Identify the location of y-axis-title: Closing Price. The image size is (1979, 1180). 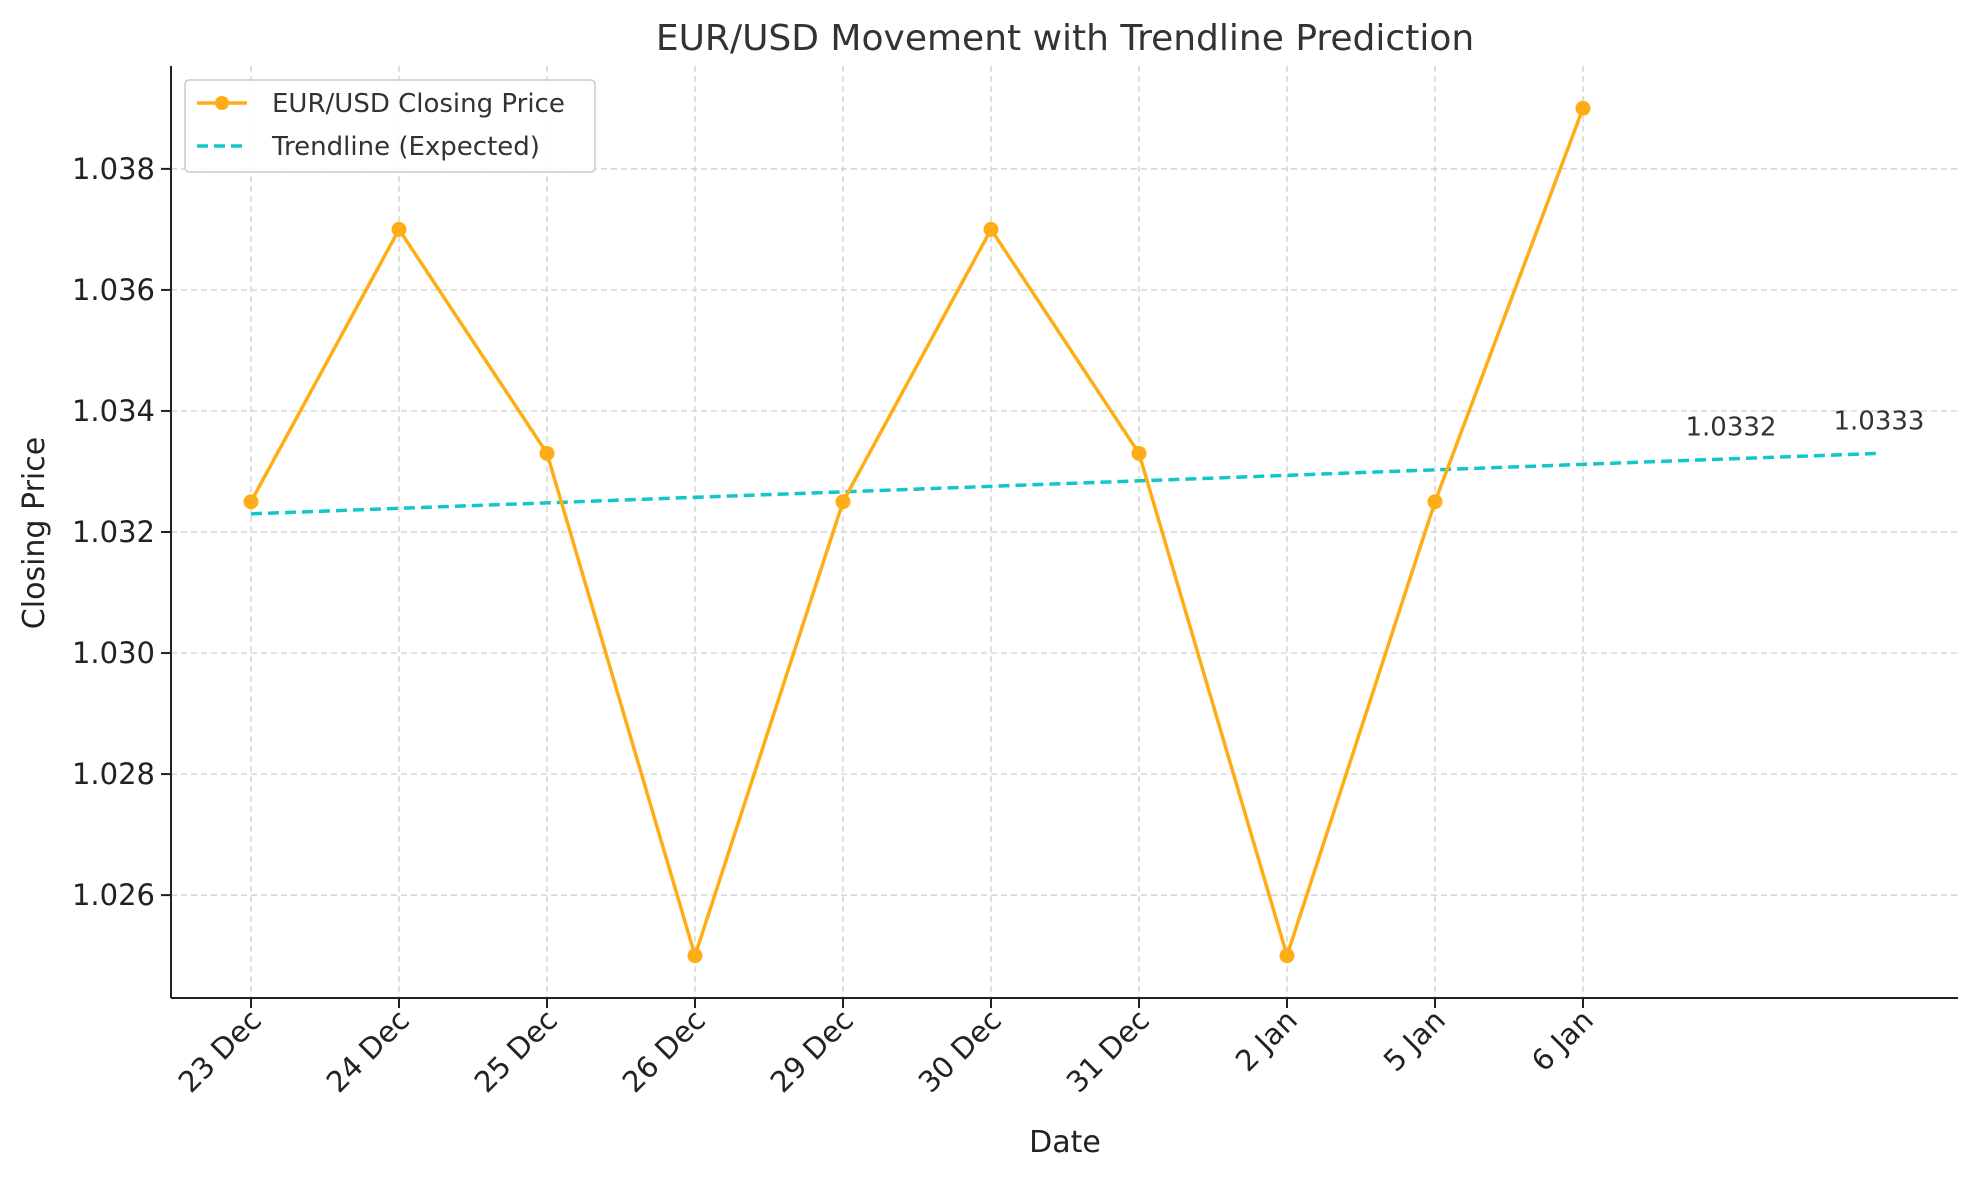
(34, 533).